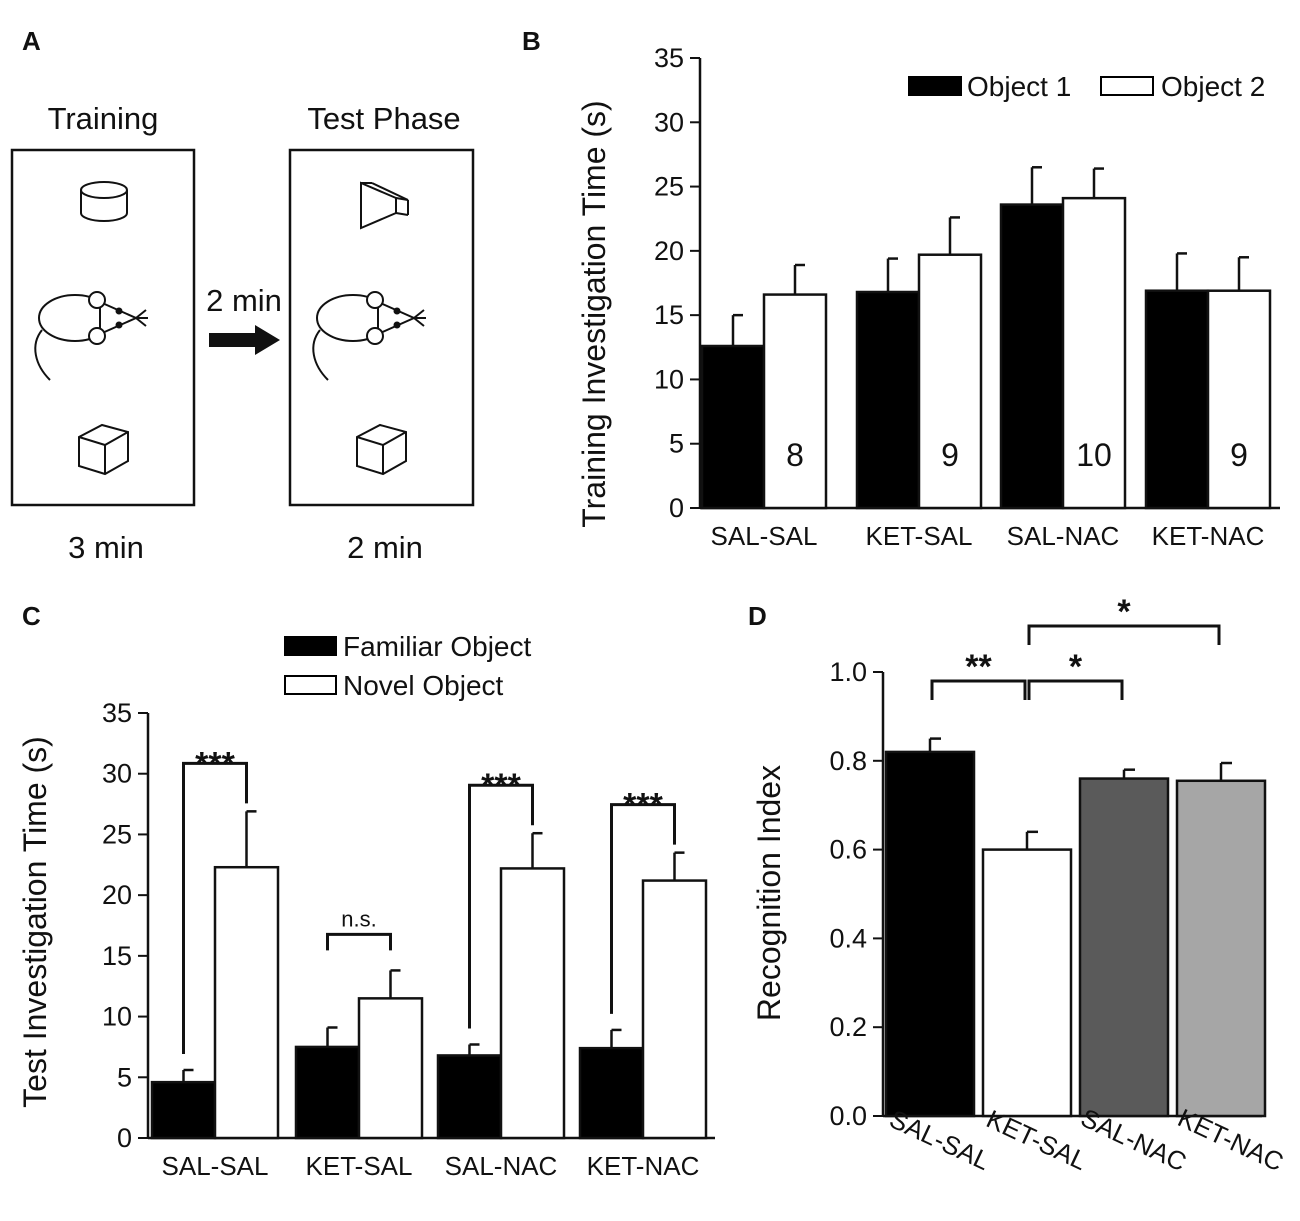 This screenshot has width=1300, height=1221. Describe the element at coordinates (978, 667) in the screenshot. I see `panel-d-comparison-label: **` at that location.